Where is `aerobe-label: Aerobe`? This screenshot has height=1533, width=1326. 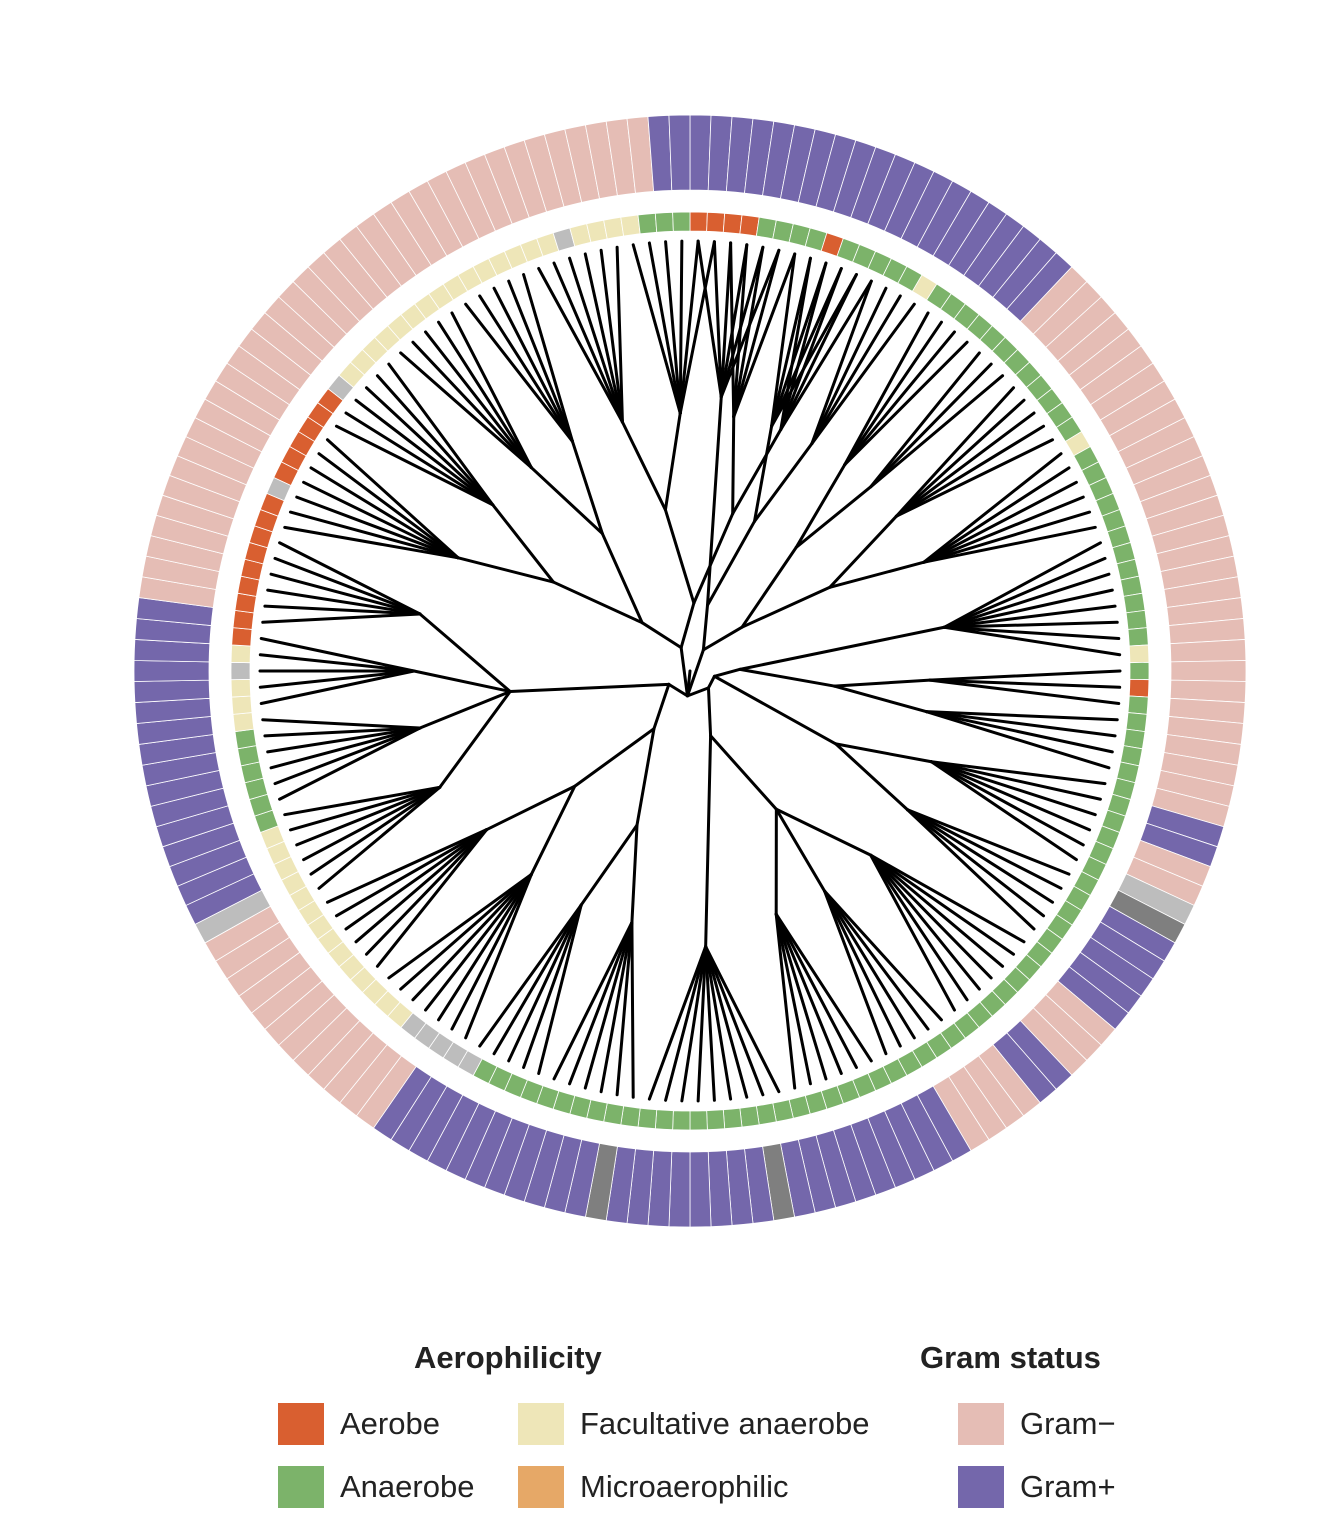
aerobe-label: Aerobe is located at coordinates (390, 1423).